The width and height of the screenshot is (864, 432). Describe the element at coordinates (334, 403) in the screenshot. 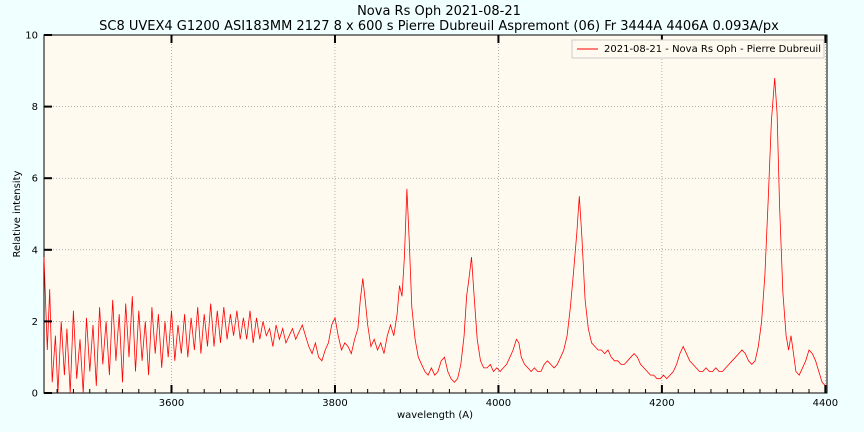

I see `x-tick-label: 3800` at that location.